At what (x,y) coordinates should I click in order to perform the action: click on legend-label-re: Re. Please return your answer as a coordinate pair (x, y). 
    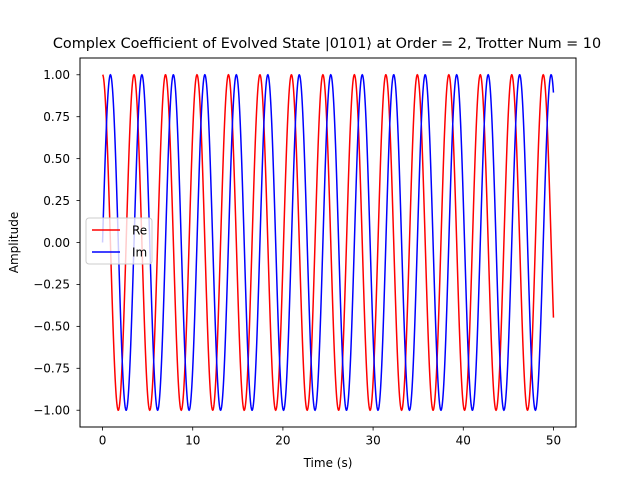
    Looking at the image, I should click on (139, 230).